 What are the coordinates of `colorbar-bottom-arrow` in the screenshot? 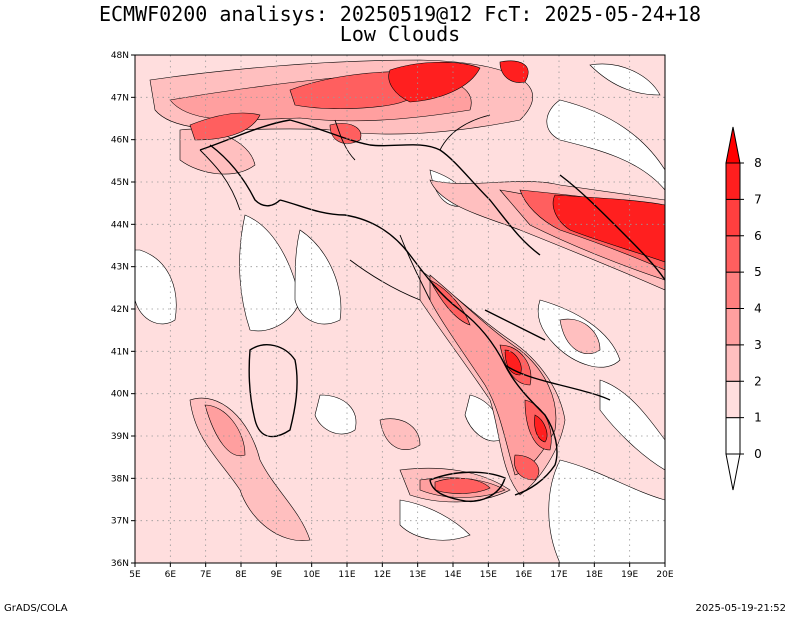 It's located at (733, 472).